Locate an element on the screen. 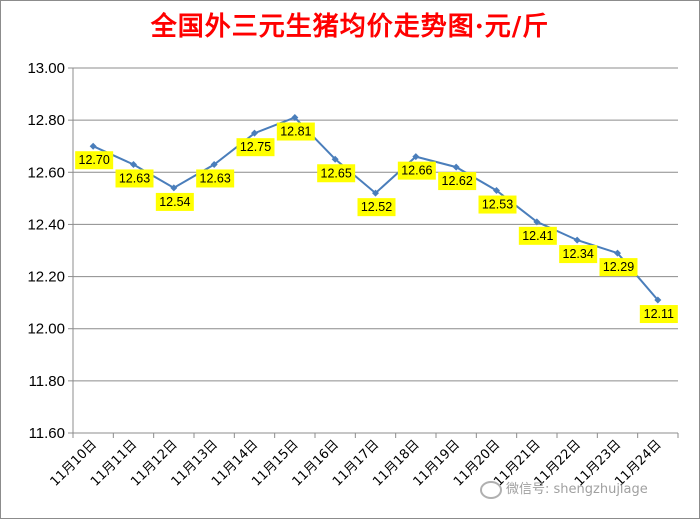  y-tick-label: 12.00 is located at coordinates (46, 329).